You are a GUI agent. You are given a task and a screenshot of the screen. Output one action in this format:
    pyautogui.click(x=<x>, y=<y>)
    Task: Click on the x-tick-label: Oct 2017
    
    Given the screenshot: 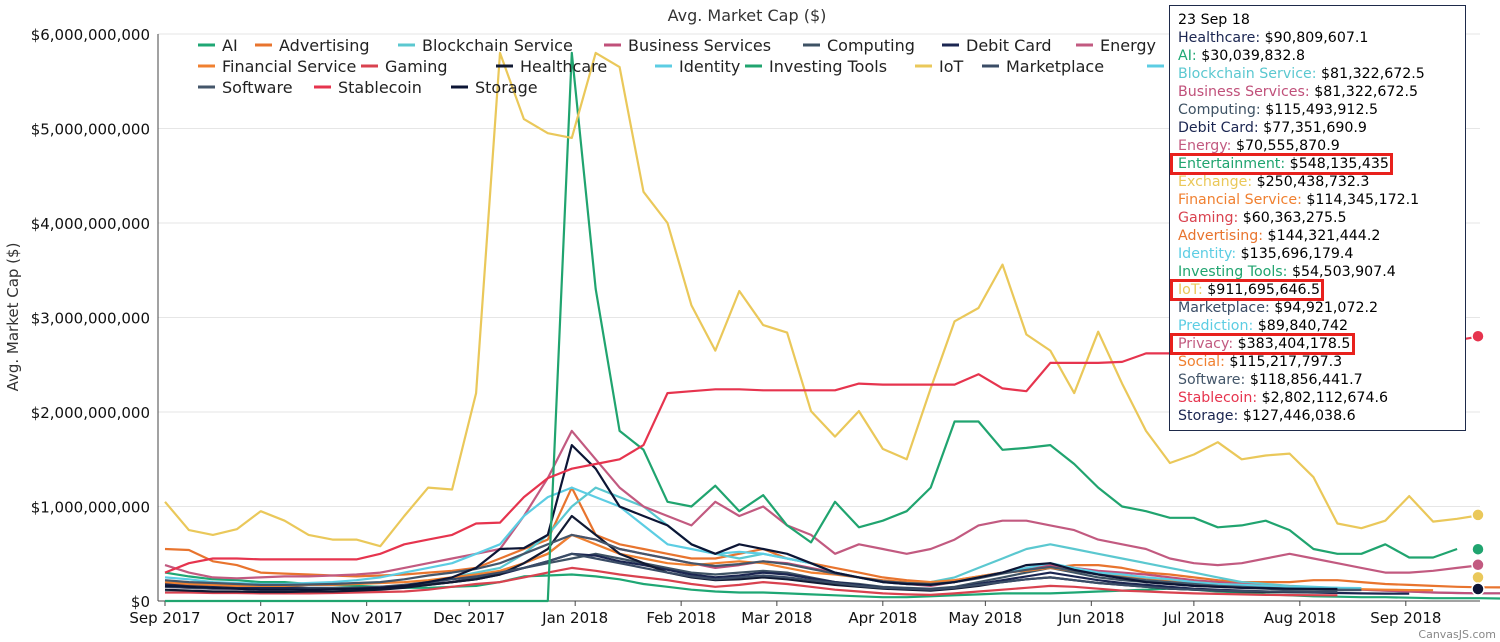 What is the action you would take?
    pyautogui.click(x=260, y=618)
    